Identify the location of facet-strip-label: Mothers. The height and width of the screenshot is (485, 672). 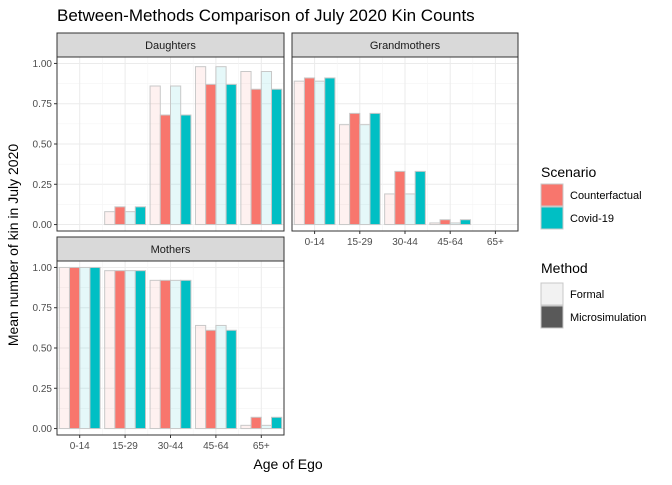
(171, 250).